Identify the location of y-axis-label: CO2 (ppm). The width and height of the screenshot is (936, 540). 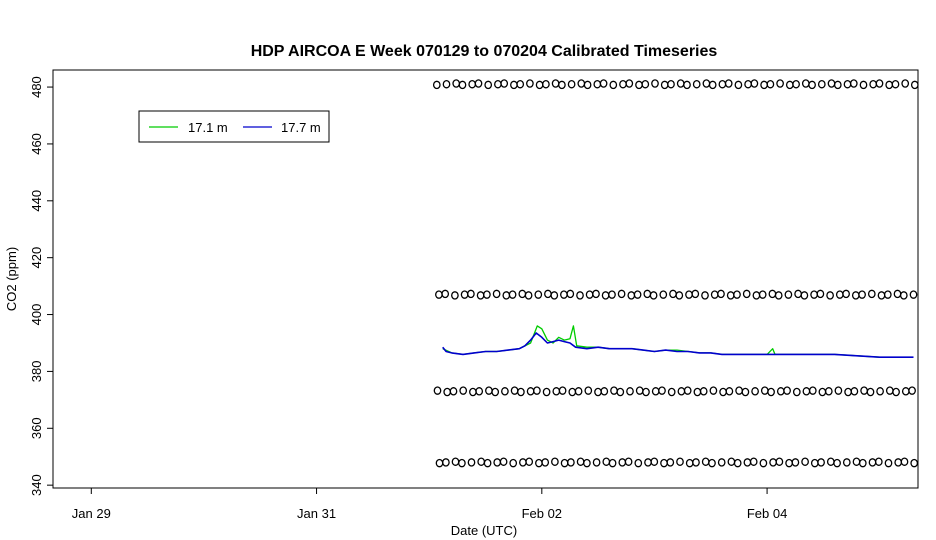
(11, 279).